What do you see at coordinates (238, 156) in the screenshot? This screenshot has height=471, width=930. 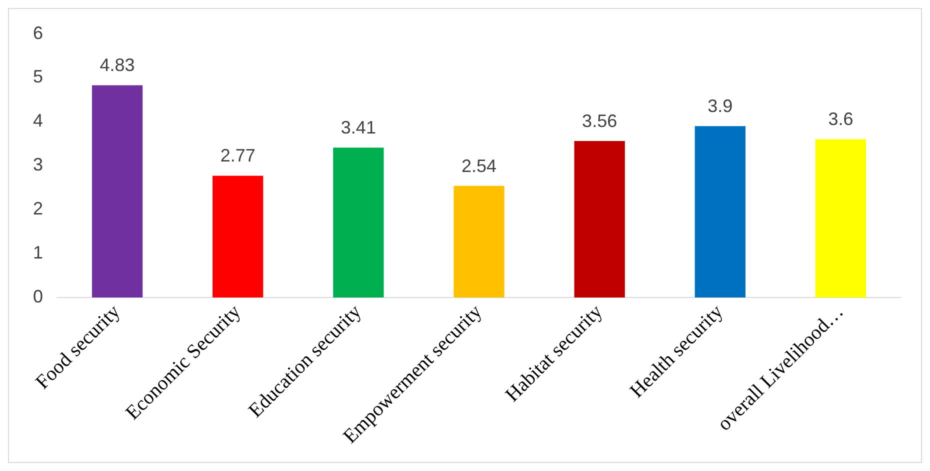 I see `data-label: 2.77` at bounding box center [238, 156].